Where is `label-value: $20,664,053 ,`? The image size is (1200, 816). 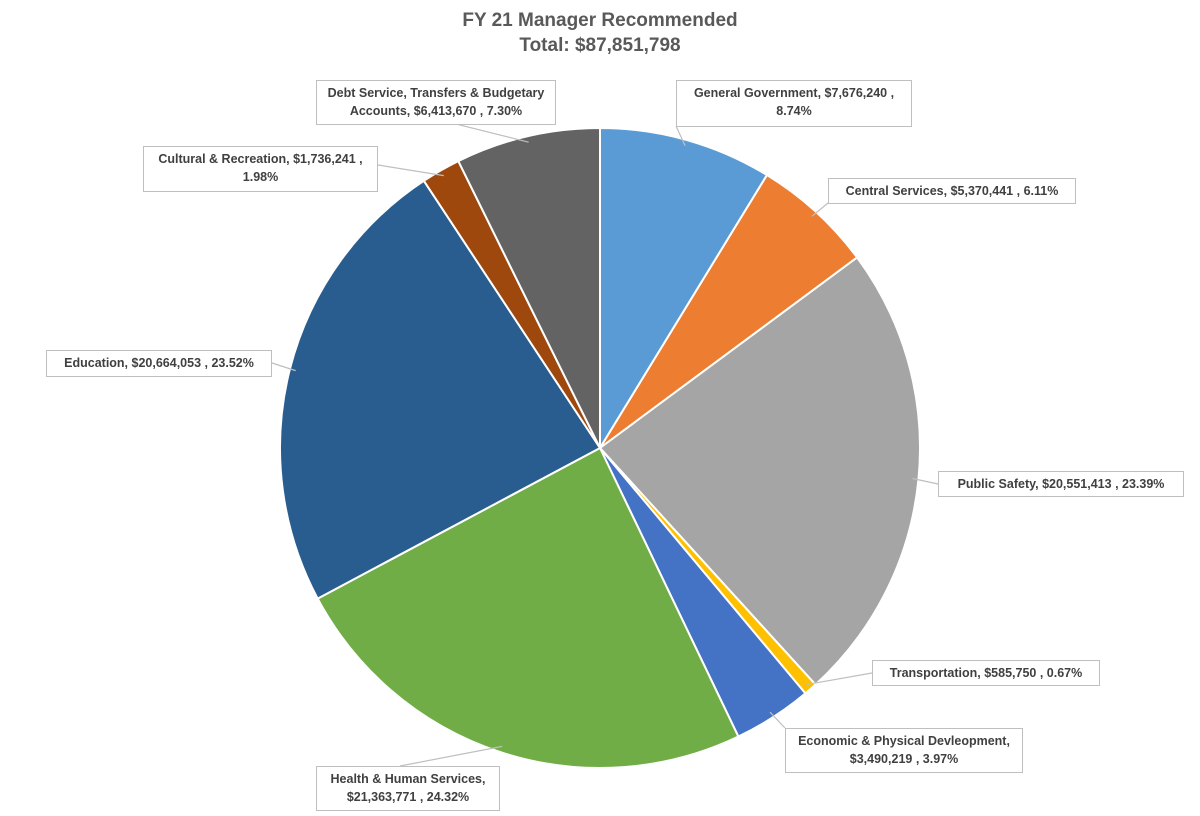 label-value: $20,664,053 , is located at coordinates (171, 363).